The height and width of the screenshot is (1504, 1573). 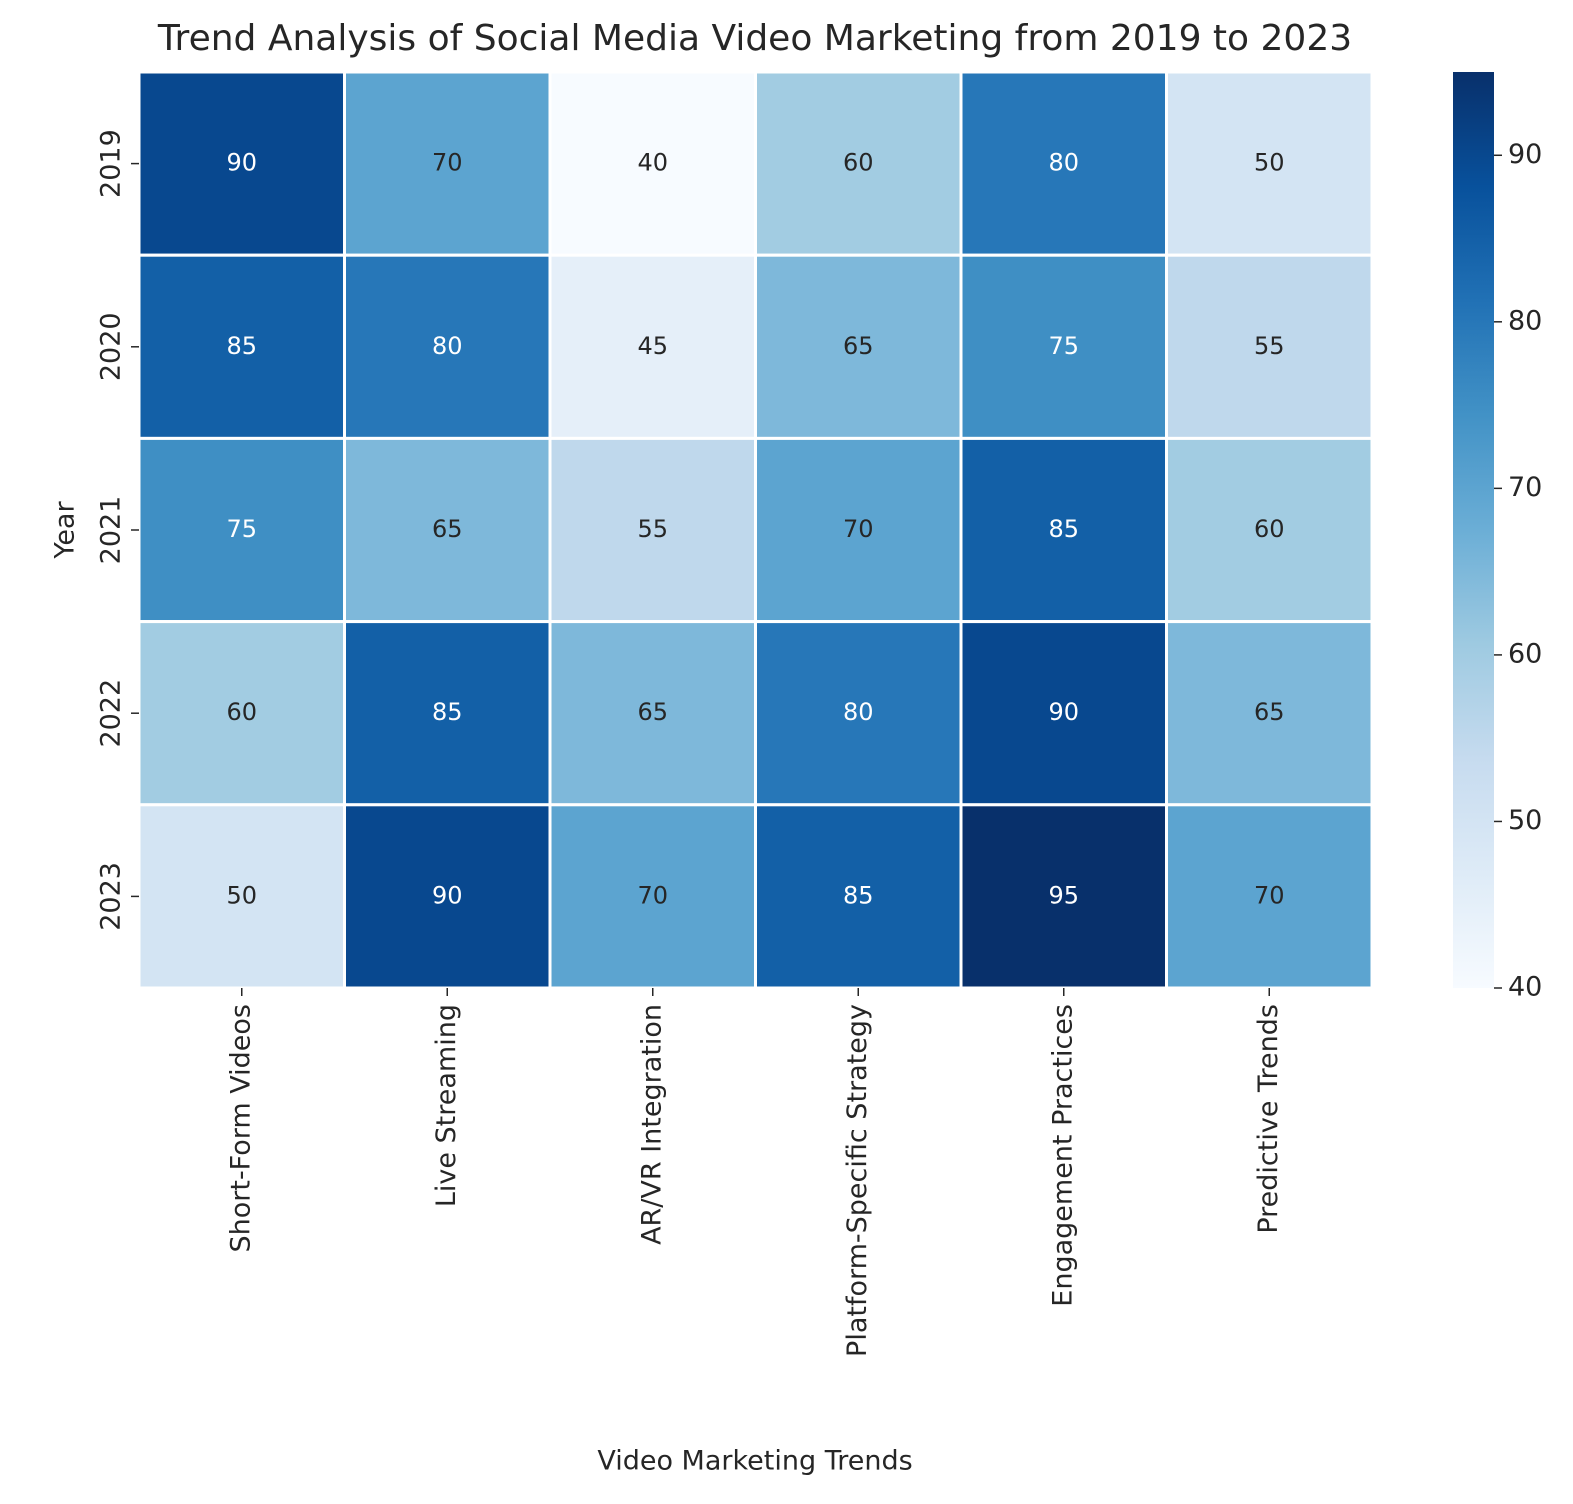 What do you see at coordinates (1268, 1119) in the screenshot?
I see `x-tick-label: Predictive Trends` at bounding box center [1268, 1119].